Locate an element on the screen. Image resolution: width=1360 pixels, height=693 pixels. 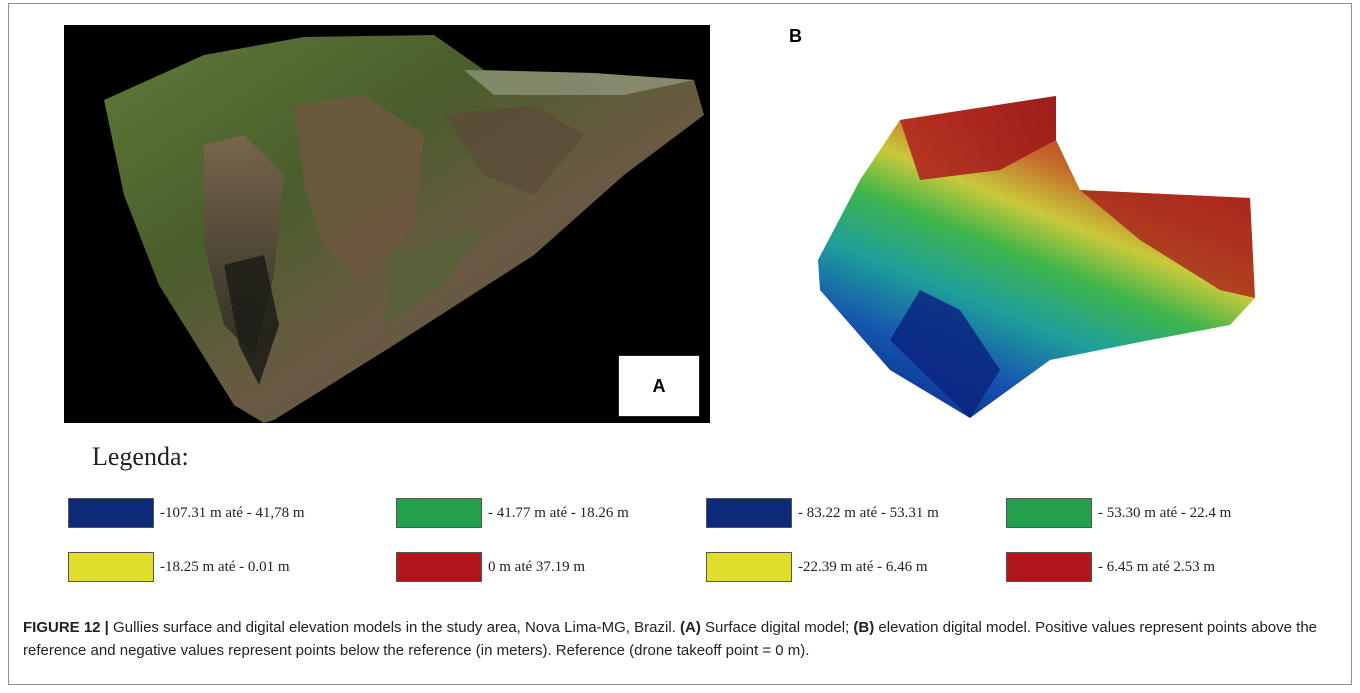
cropped-text-strokes is located at coordinates (665, 604).